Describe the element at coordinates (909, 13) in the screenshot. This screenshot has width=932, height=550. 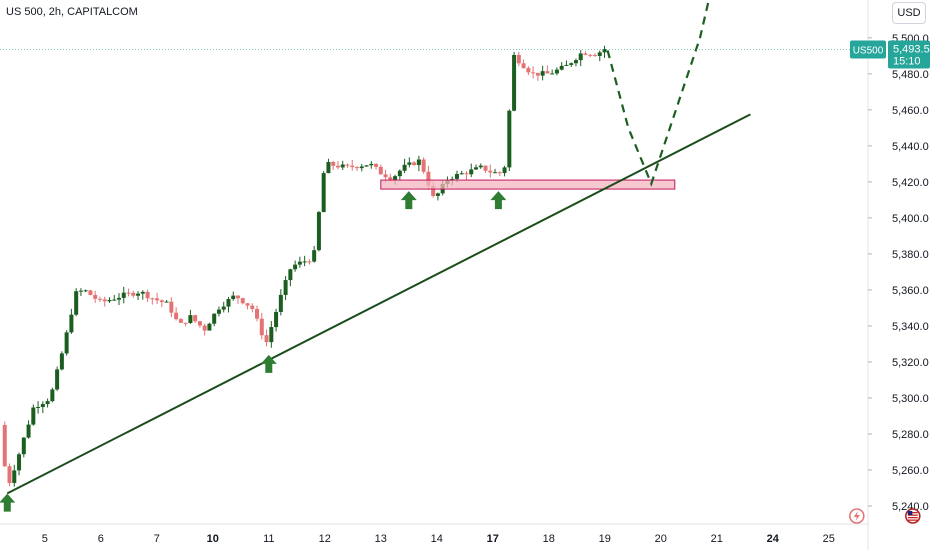
I see `currency-button: USD` at that location.